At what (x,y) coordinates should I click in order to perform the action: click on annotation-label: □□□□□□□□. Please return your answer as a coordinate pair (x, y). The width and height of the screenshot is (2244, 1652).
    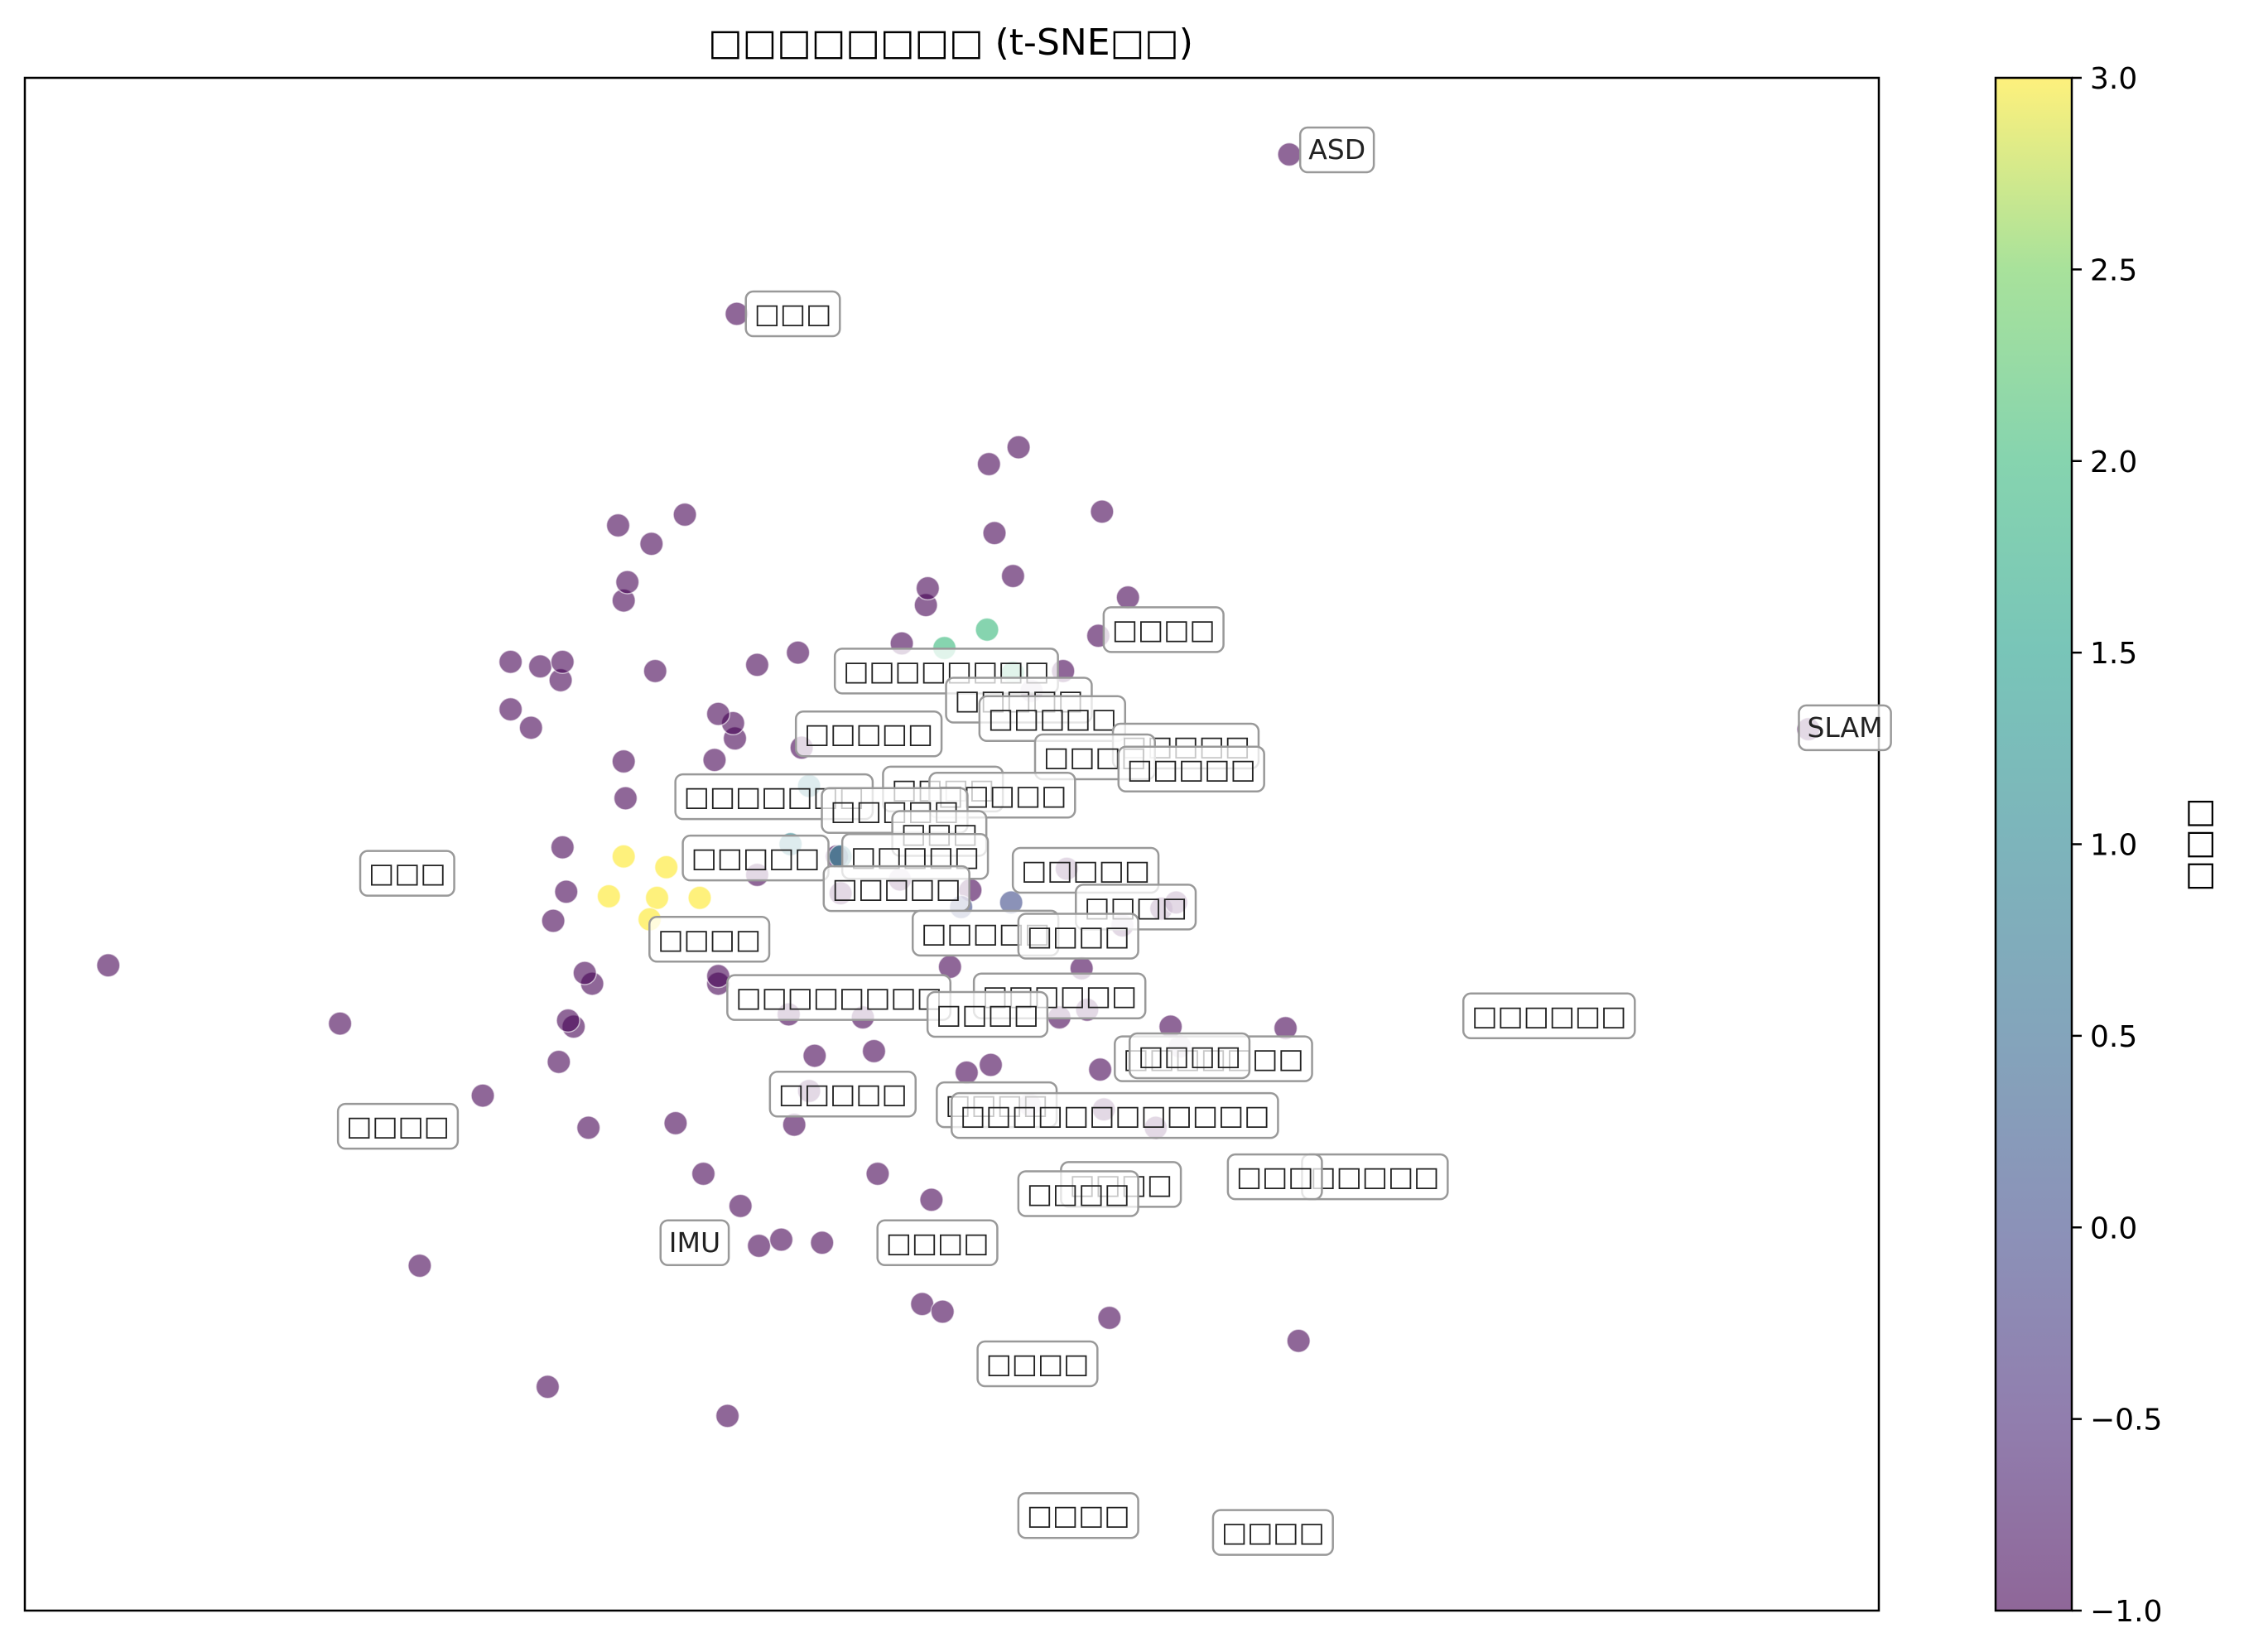
    Looking at the image, I should click on (838, 997).